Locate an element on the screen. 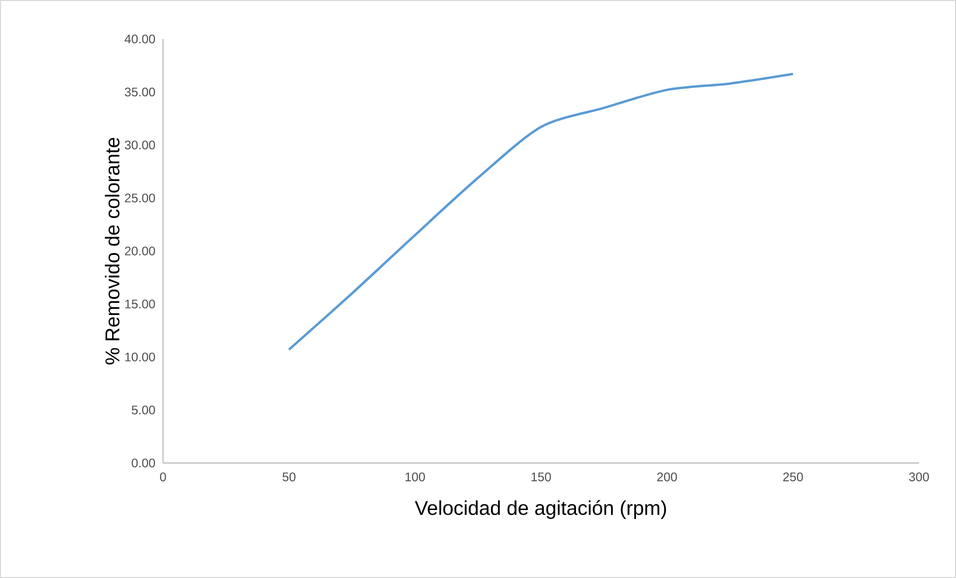  x-tick-label: 250 is located at coordinates (793, 477).